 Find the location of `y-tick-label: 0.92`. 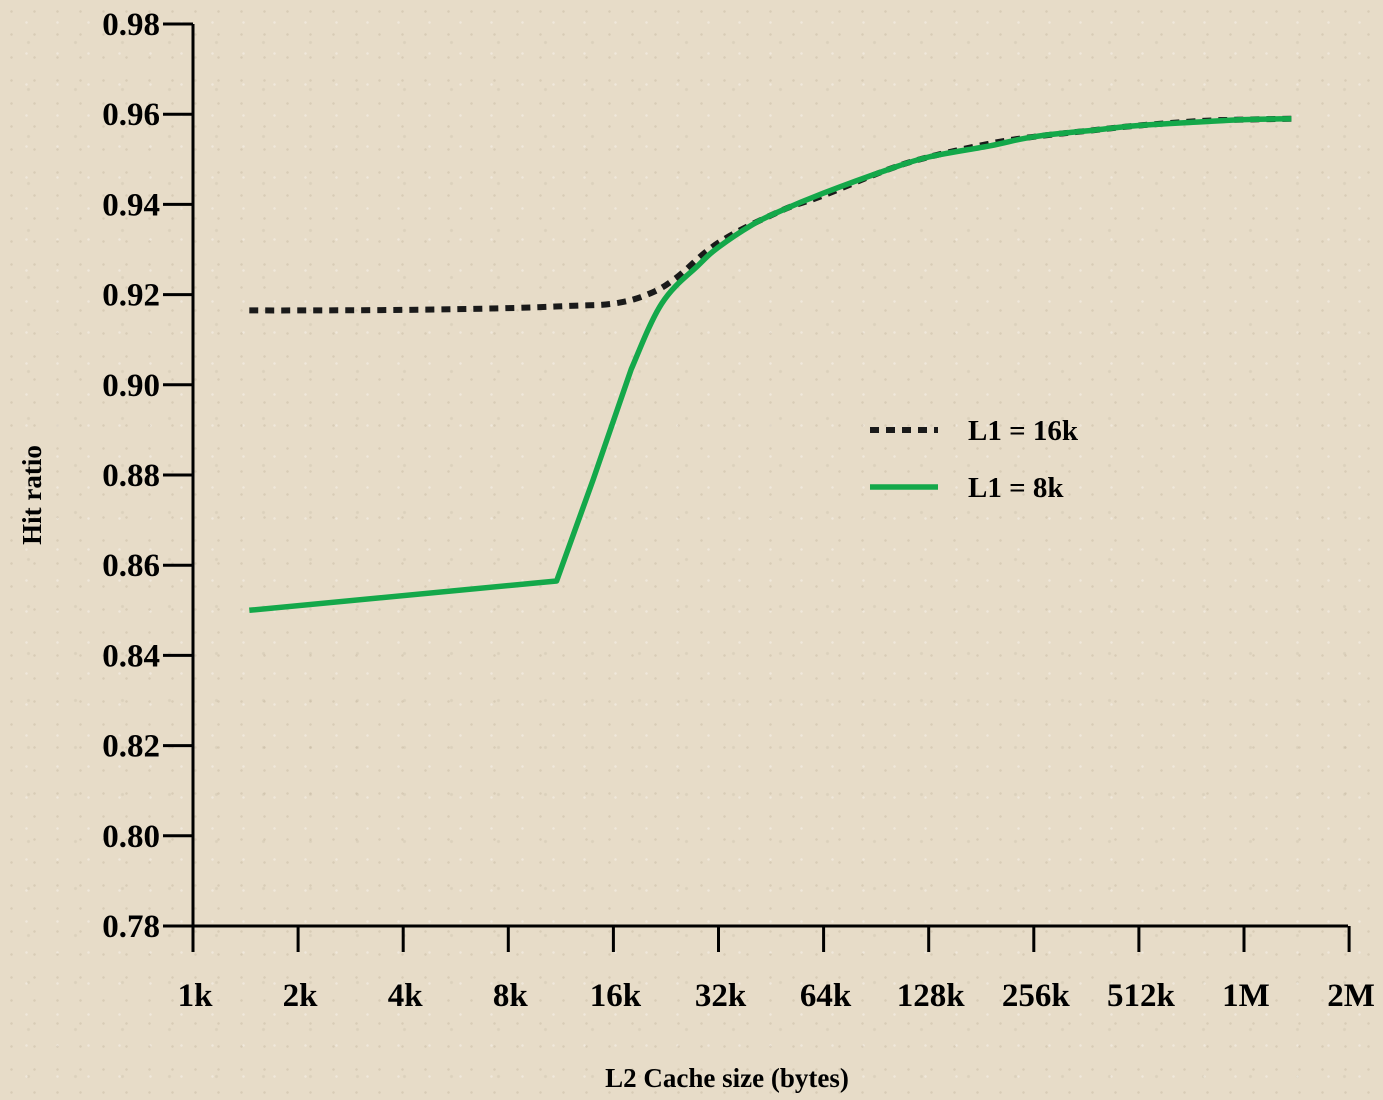

y-tick-label: 0.92 is located at coordinates (131, 296).